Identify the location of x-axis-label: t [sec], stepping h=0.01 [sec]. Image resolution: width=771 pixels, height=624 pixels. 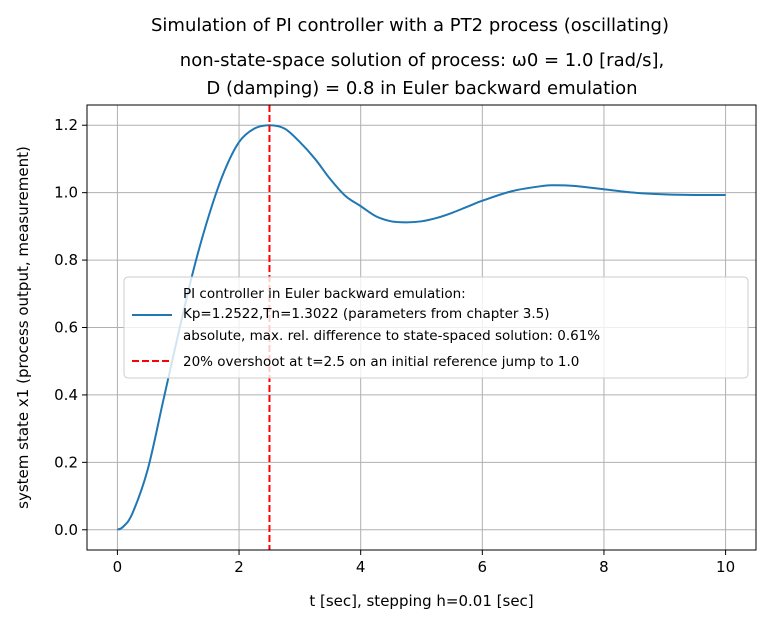
(421, 601).